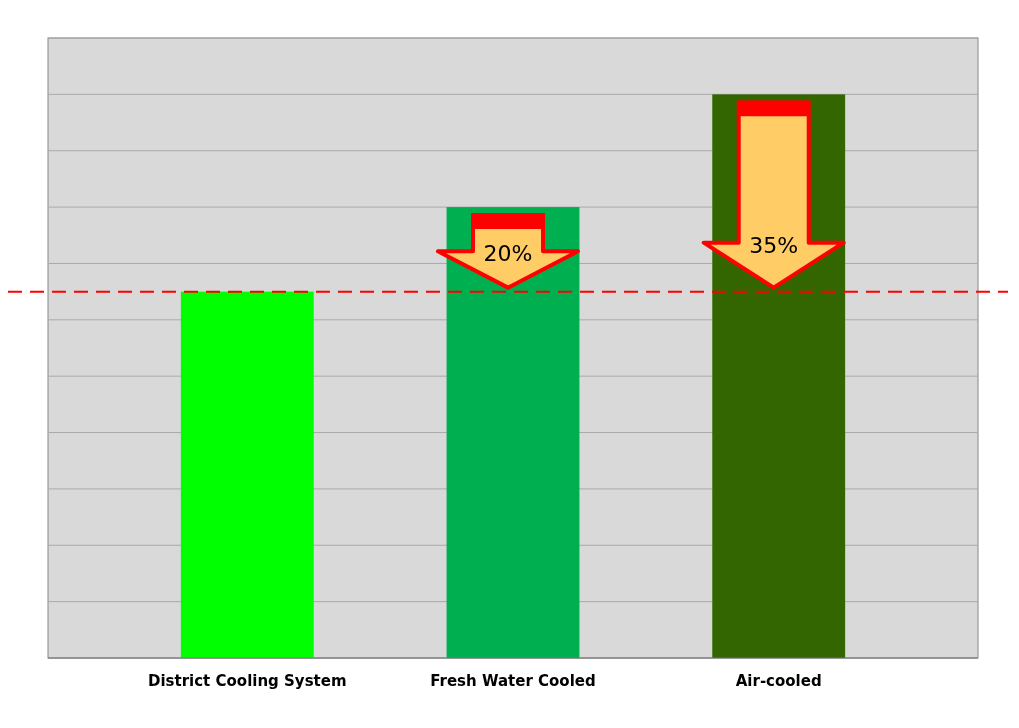 The width and height of the screenshot is (1019, 728). Describe the element at coordinates (247, 681) in the screenshot. I see `x-tick-label: District Cooling System` at that location.